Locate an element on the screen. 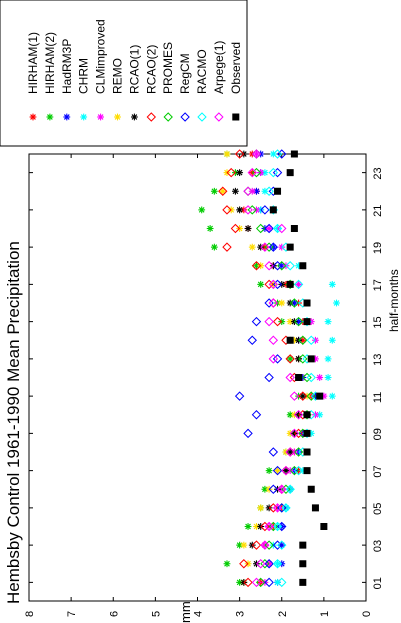  y-tick-label: 1 is located at coordinates (325, 614).